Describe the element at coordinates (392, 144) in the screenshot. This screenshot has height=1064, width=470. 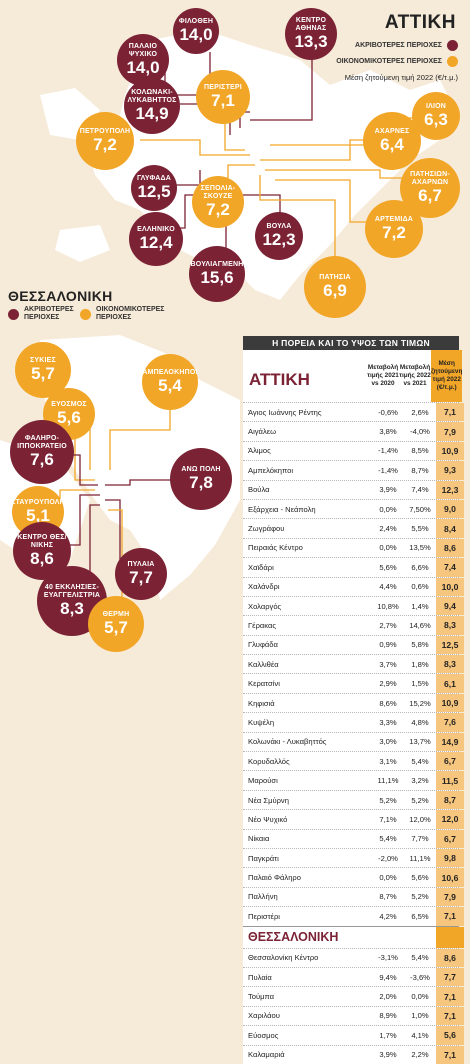
I see `bubble-value: 6,4` at that location.